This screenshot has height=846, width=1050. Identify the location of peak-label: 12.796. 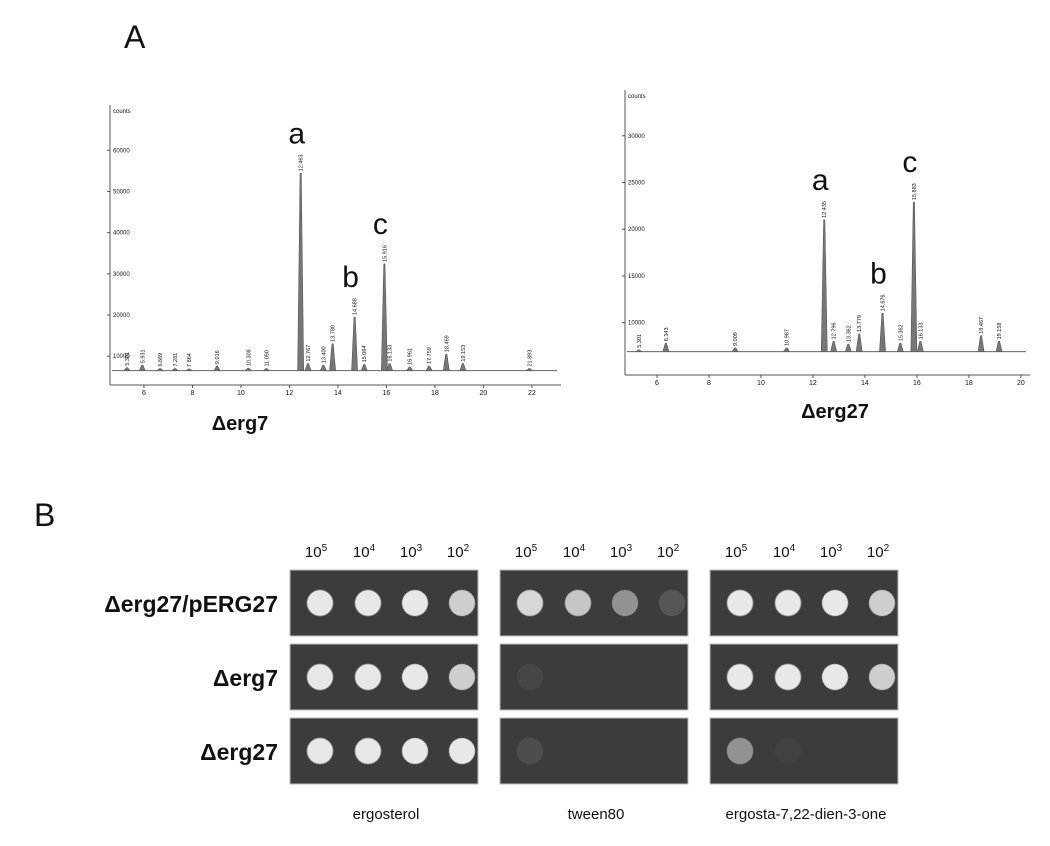
(835, 331).